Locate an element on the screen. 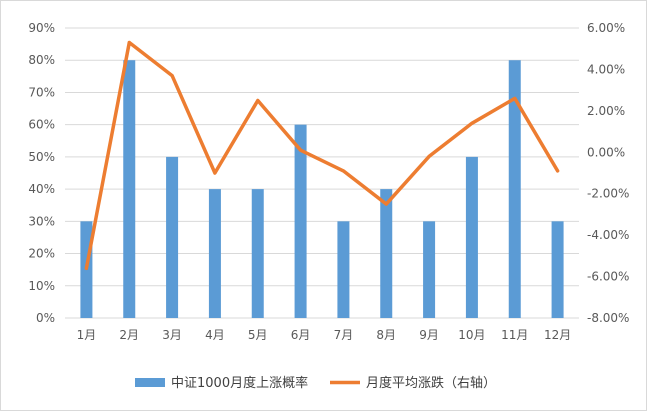  left-tick-label: 40% is located at coordinates (41, 189).